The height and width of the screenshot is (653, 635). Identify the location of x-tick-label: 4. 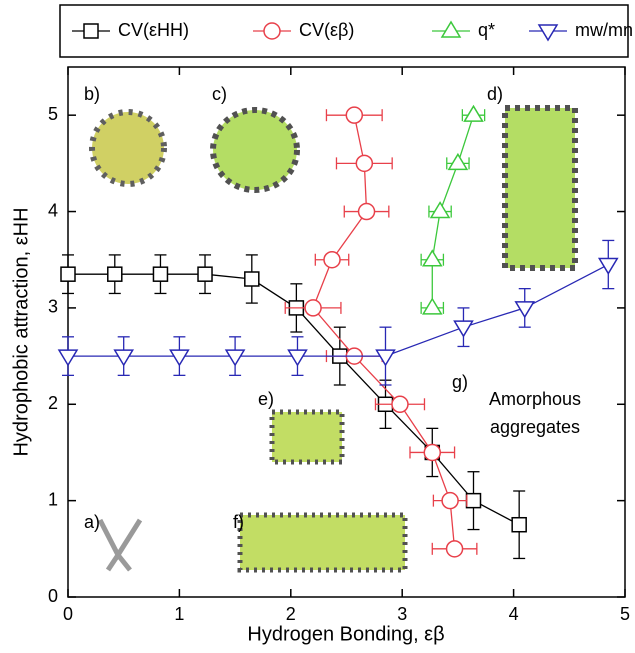
(514, 614).